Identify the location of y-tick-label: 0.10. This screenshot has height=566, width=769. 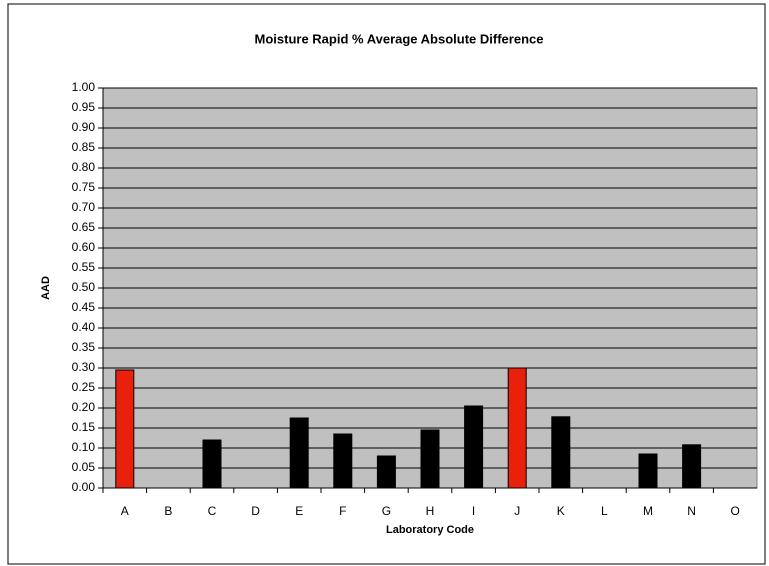
(84, 447).